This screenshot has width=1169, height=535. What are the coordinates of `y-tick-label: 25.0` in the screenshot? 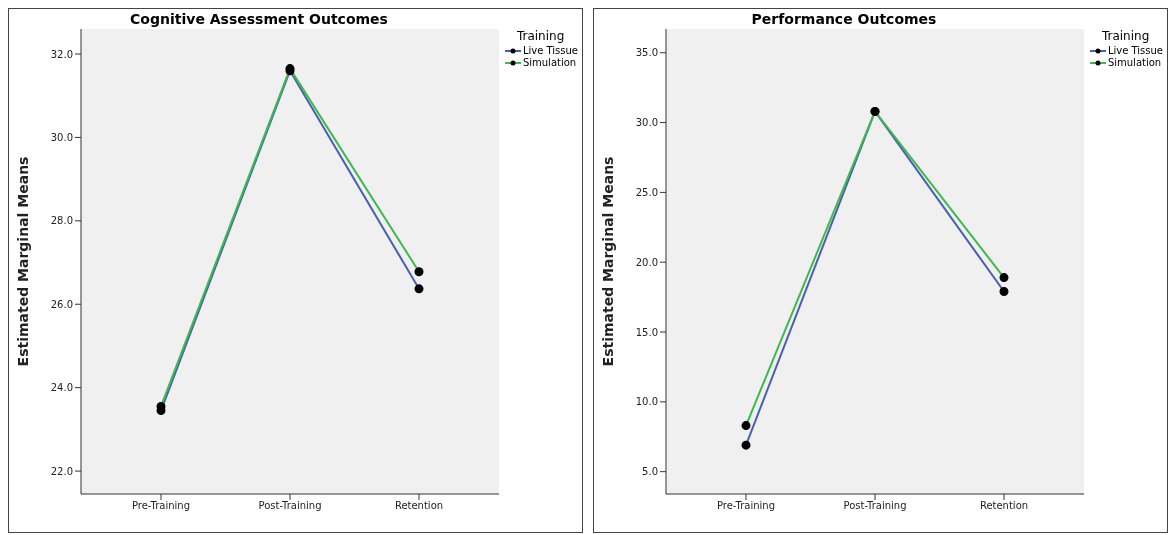 It's located at (646, 192).